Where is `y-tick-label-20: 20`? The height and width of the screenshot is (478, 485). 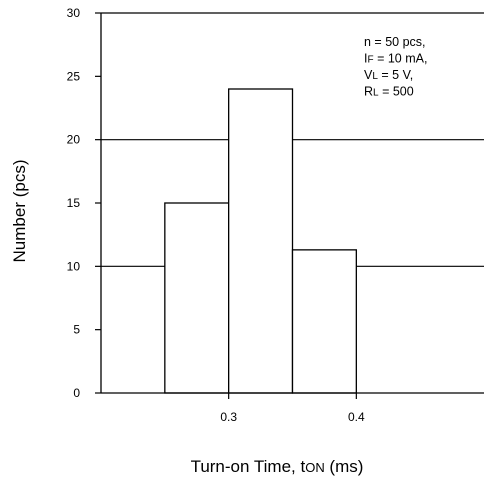 y-tick-label-20: 20 is located at coordinates (74, 140).